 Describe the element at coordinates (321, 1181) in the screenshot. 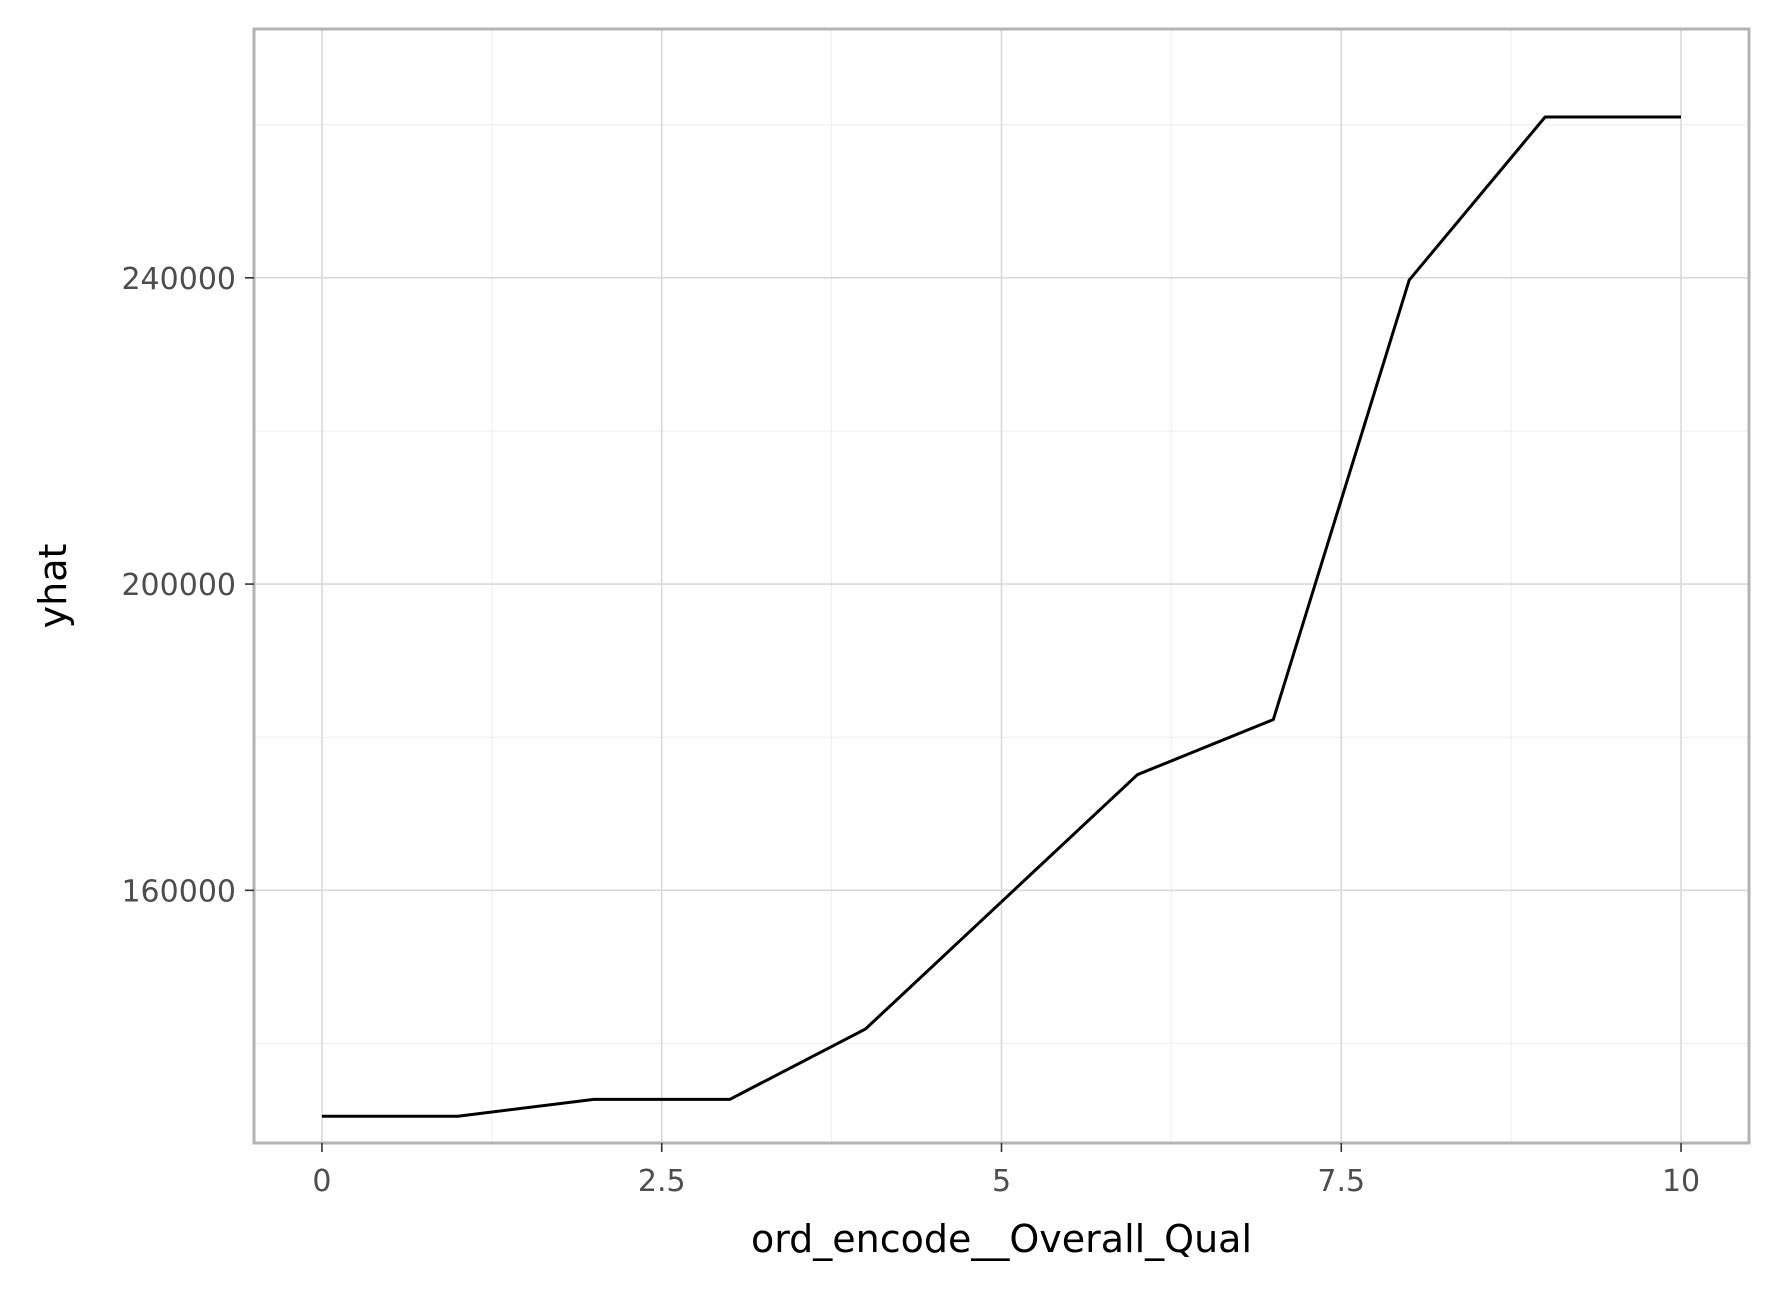

I see `x-tick-label: 0` at that location.